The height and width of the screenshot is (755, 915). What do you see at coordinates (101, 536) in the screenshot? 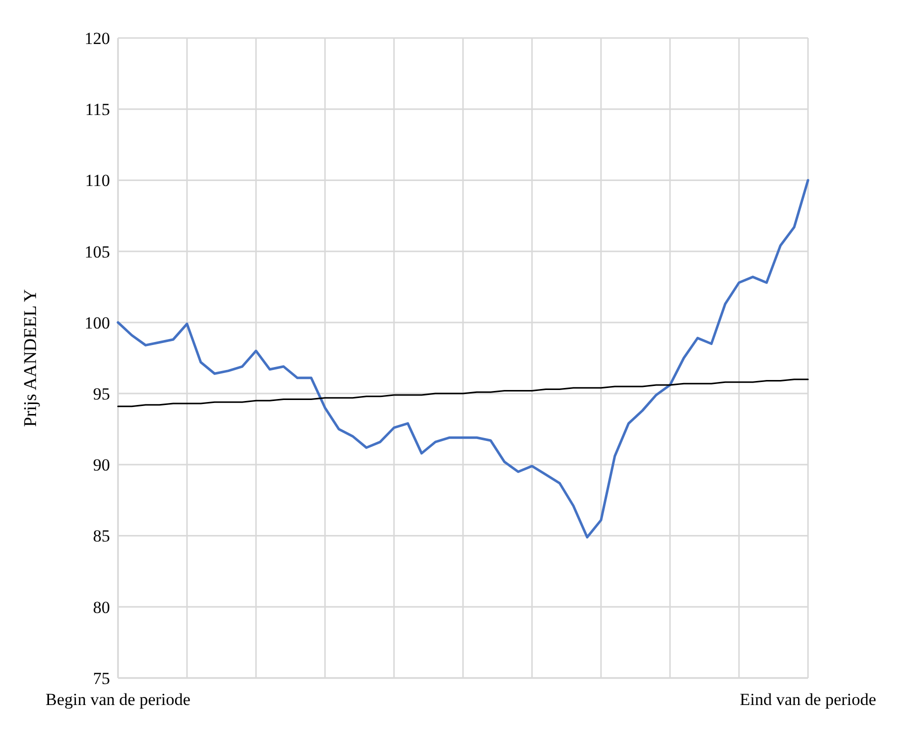
I see `y-tick-label: 85` at bounding box center [101, 536].